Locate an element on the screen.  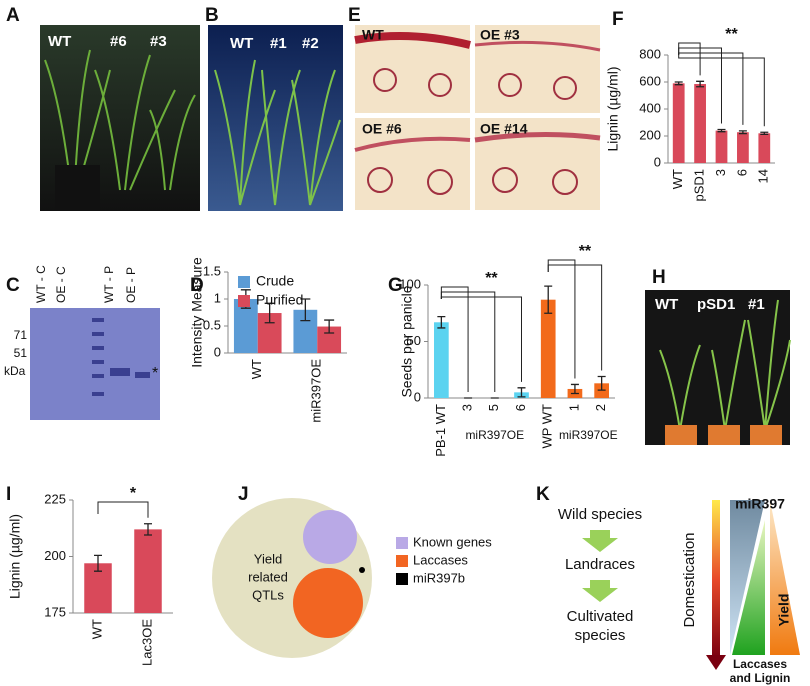
plants-a is located at coordinates (120, 120).